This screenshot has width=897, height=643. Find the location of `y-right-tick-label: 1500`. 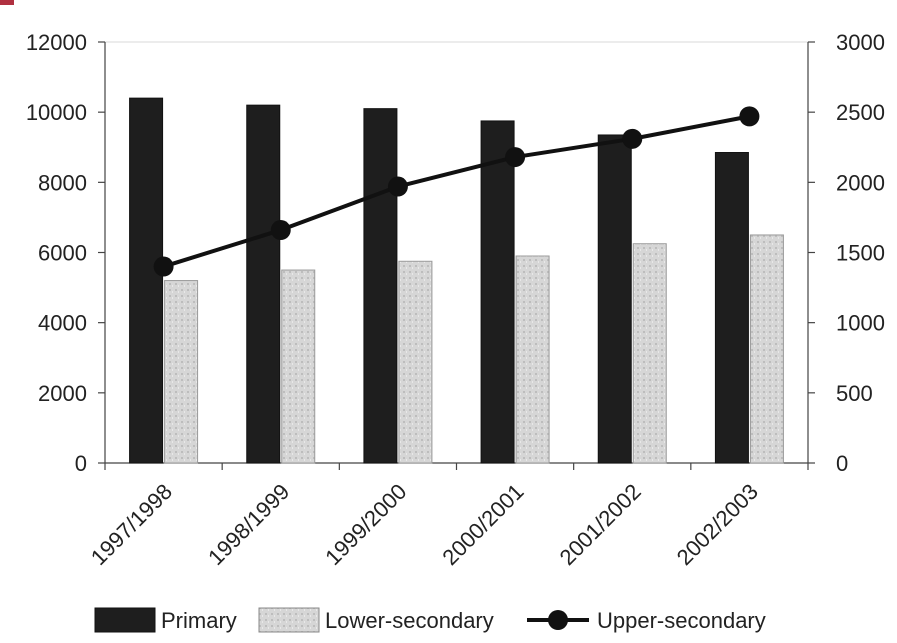

y-right-tick-label: 1500 is located at coordinates (860, 253).